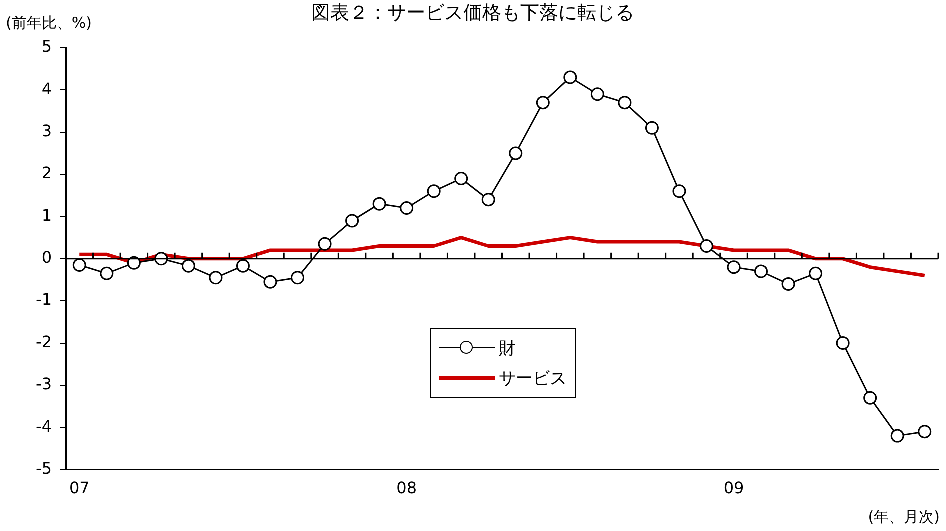 Image resolution: width=946 pixels, height=531 pixels. I want to click on y-axis-title: (前年比、%), so click(49, 23).